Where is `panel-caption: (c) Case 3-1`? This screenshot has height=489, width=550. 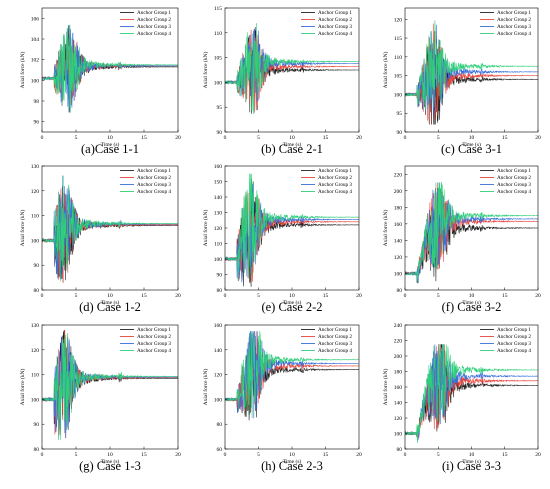
panel-caption: (c) Case 3-1 is located at coordinates (471, 149).